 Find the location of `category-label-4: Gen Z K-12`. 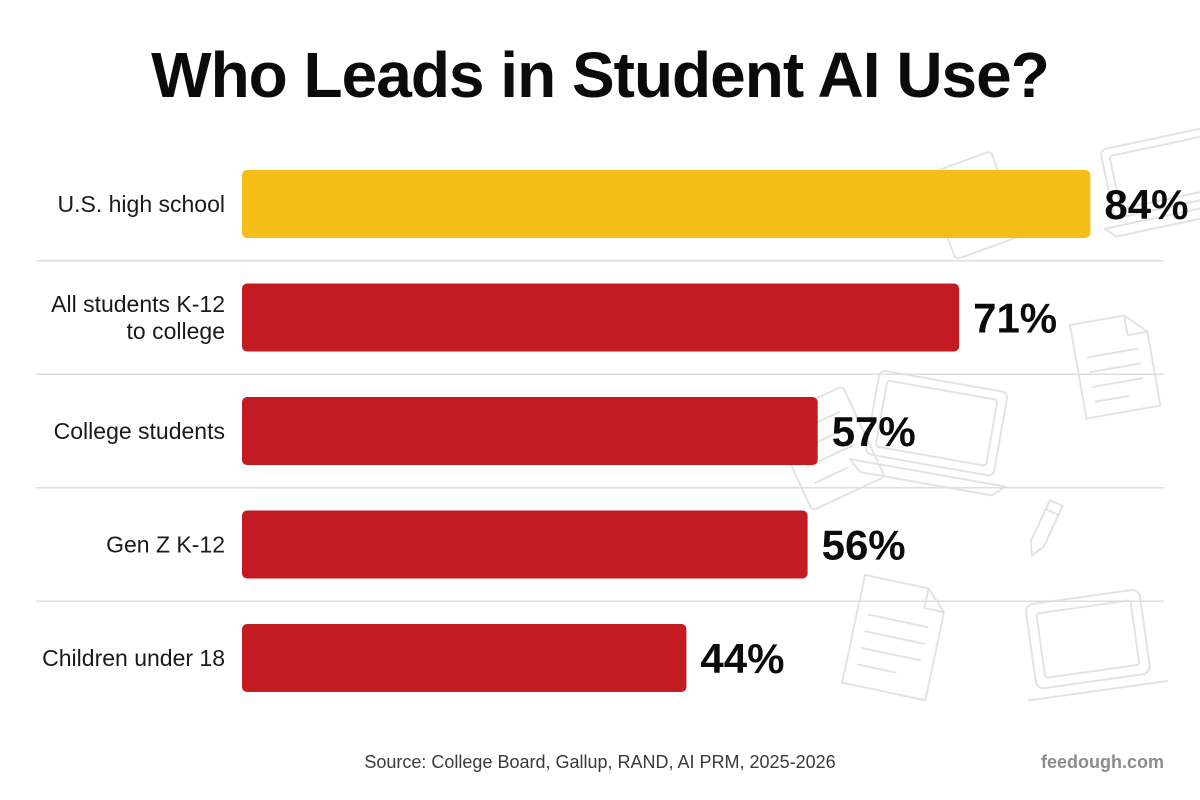

category-label-4: Gen Z K-12 is located at coordinates (165, 545).